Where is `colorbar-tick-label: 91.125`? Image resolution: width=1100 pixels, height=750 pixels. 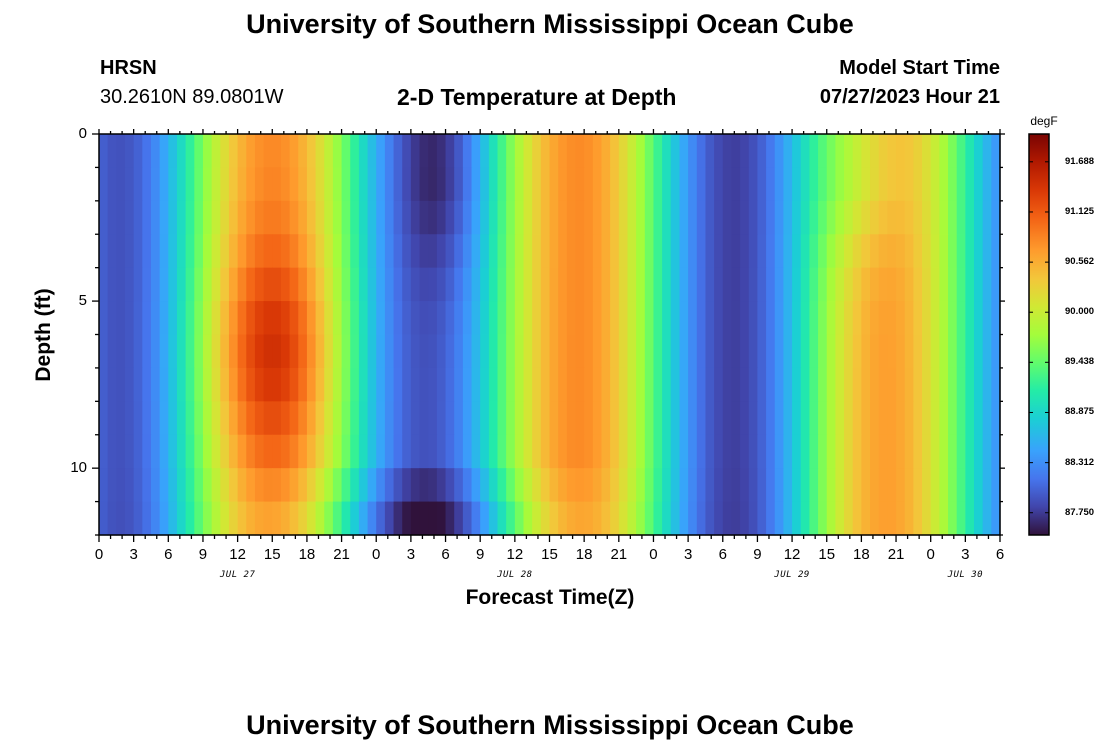
colorbar-tick-label: 91.125 is located at coordinates (1080, 211).